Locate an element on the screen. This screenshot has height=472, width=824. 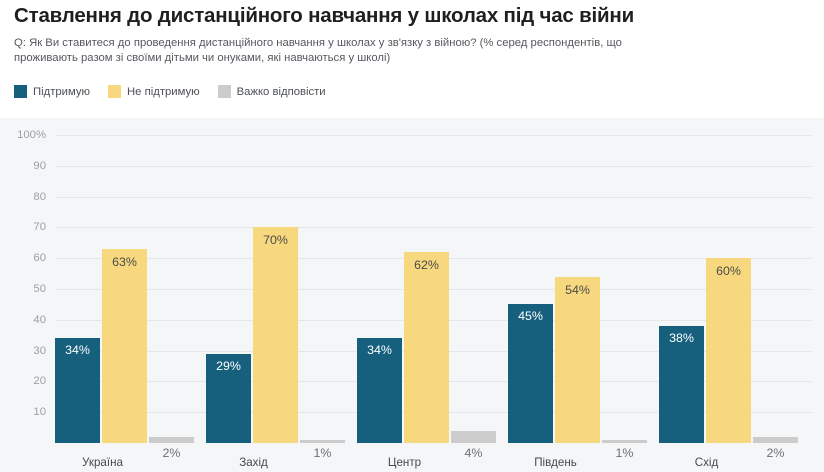
bar-value-label: 63% is located at coordinates (124, 261).